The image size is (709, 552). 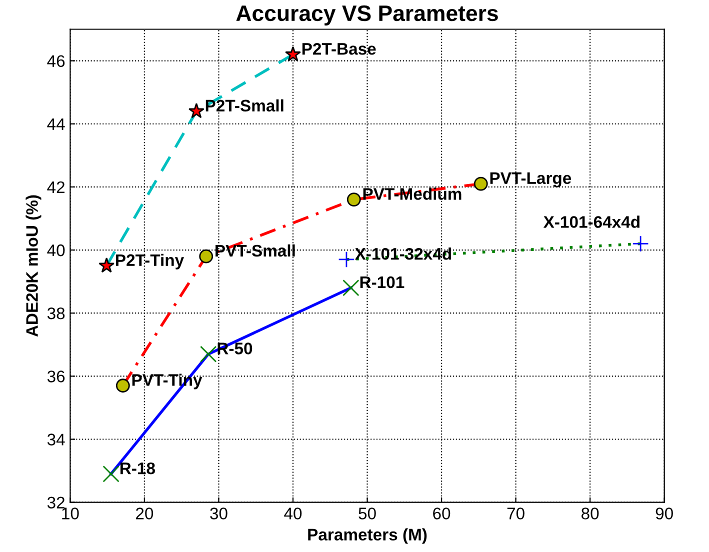 I want to click on y-axis-title: ADE20K mIoU (%), so click(x=34, y=266).